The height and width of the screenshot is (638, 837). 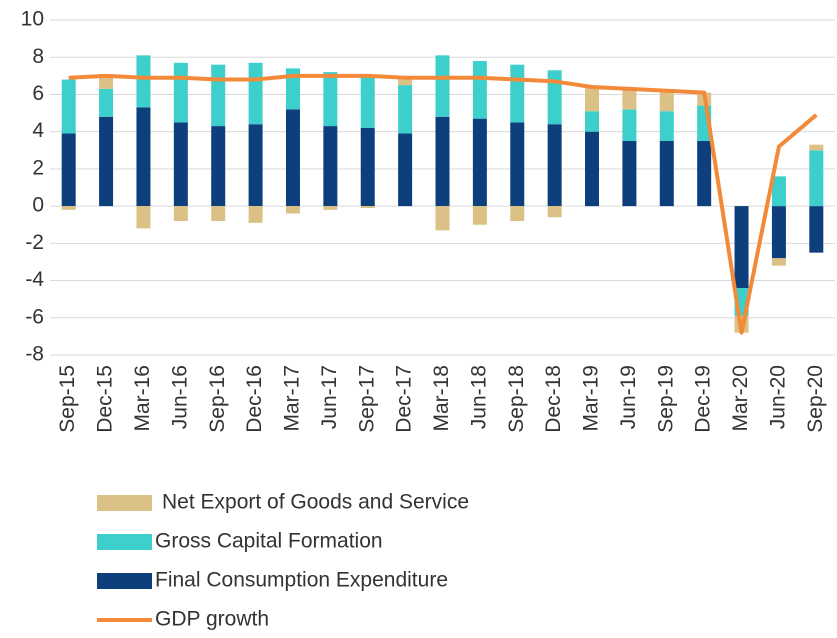 What do you see at coordinates (478, 397) in the screenshot?
I see `x-tick-label: Jun-18` at bounding box center [478, 397].